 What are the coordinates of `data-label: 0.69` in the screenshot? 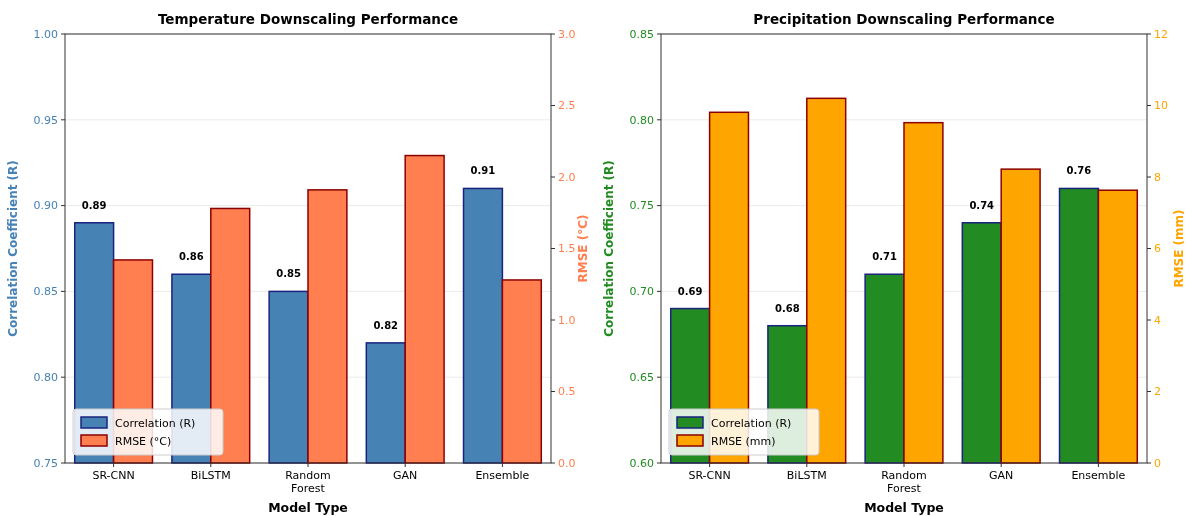 It's located at (690, 291).